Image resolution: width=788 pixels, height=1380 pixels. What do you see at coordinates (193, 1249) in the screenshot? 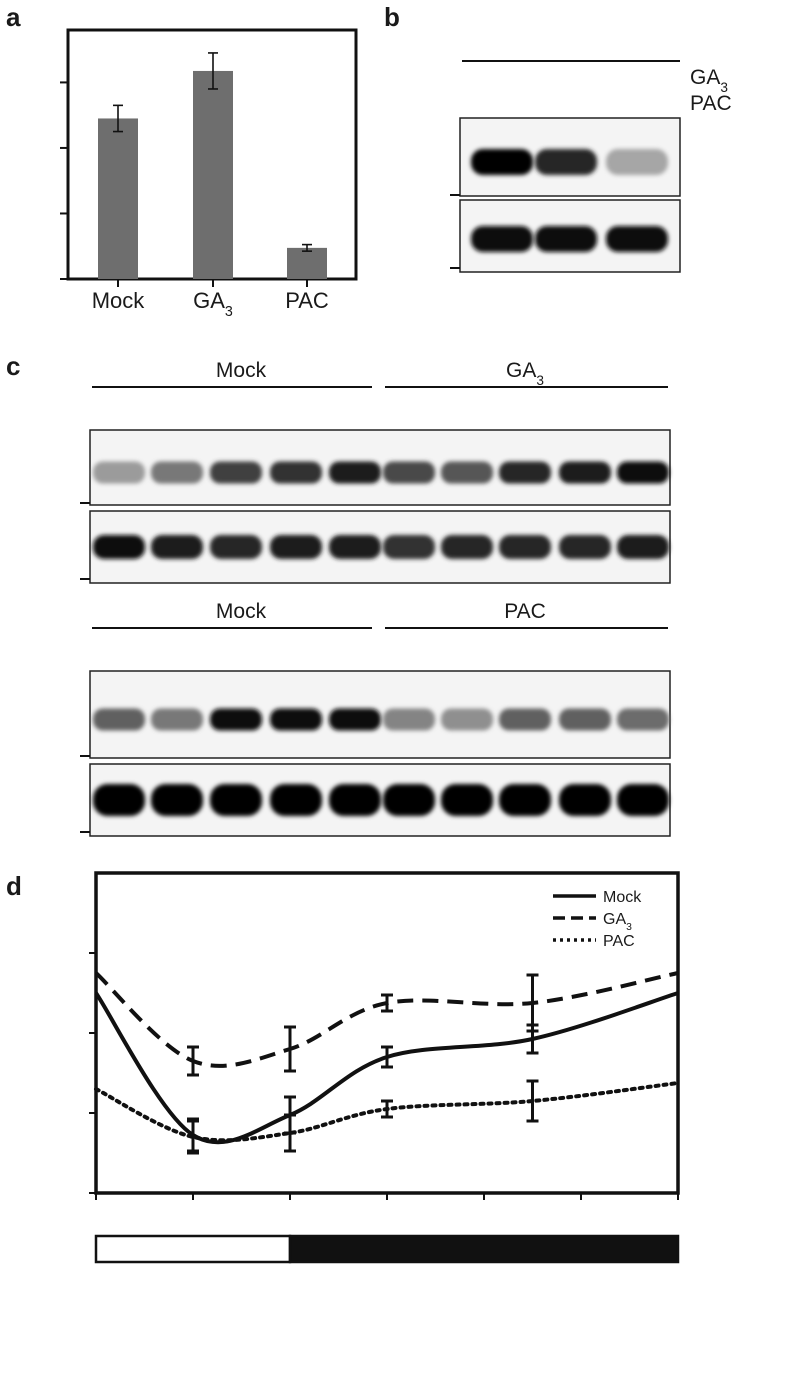
I see `light-period-bar` at bounding box center [193, 1249].